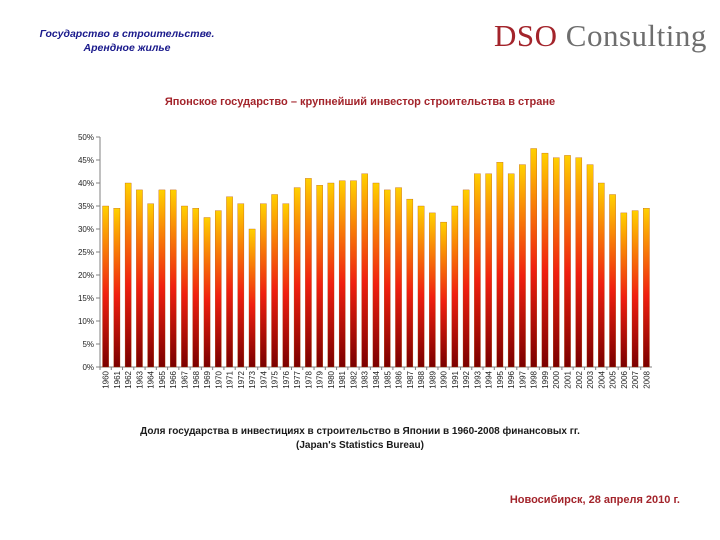 This screenshot has height=540, width=720. Describe the element at coordinates (590, 266) in the screenshot. I see `bar-2003` at that location.